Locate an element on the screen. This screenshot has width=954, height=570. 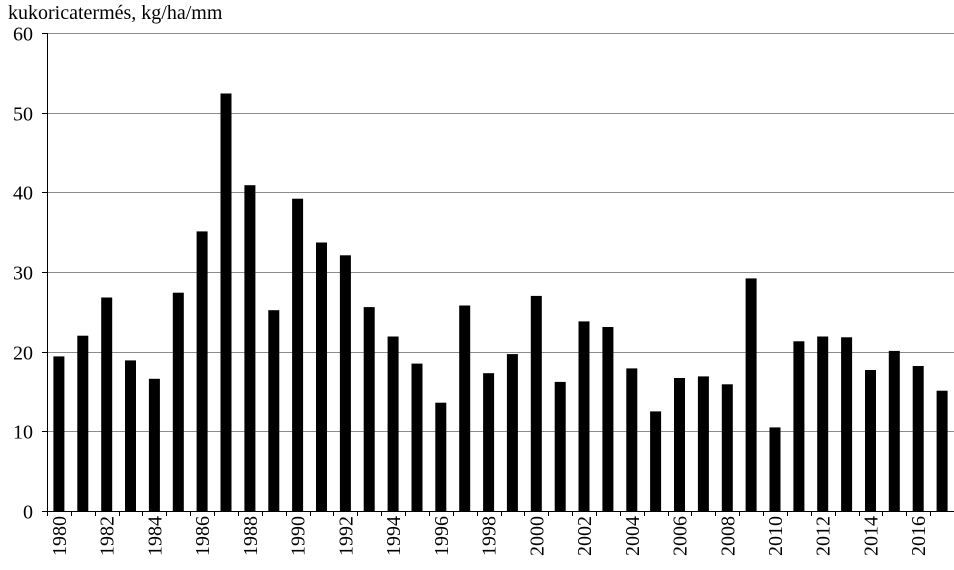
bar-1997 is located at coordinates (465, 408).